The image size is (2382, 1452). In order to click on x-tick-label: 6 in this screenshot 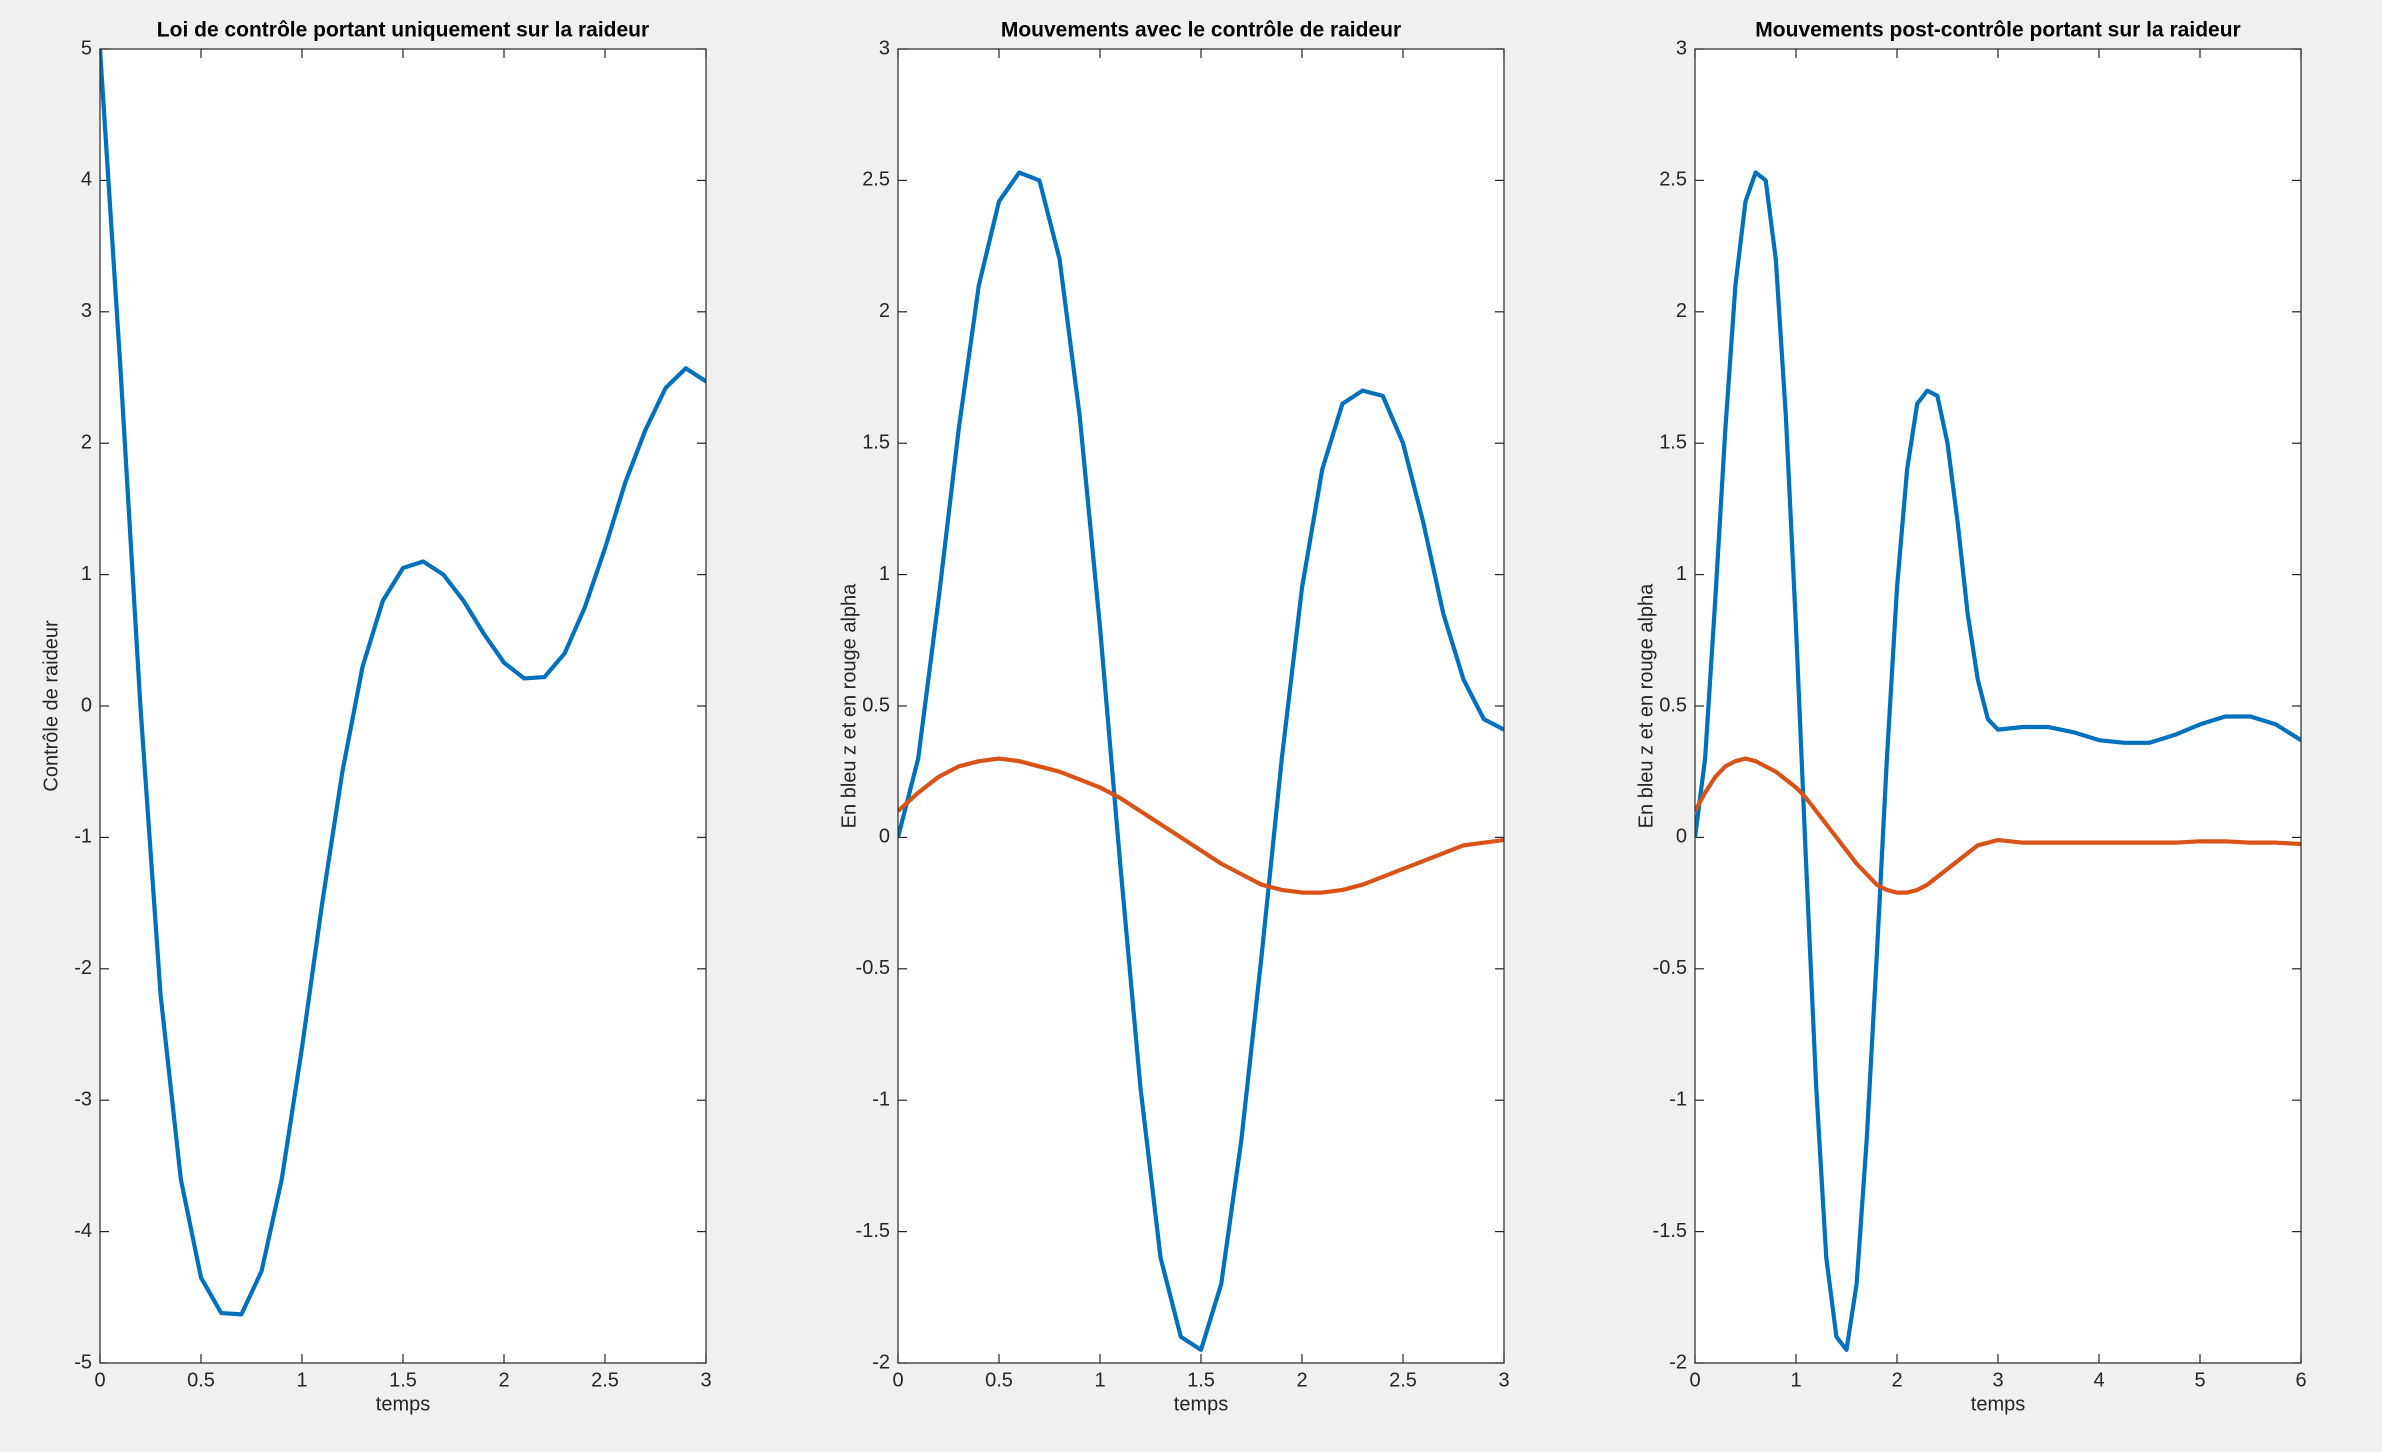, I will do `click(2300, 1380)`.